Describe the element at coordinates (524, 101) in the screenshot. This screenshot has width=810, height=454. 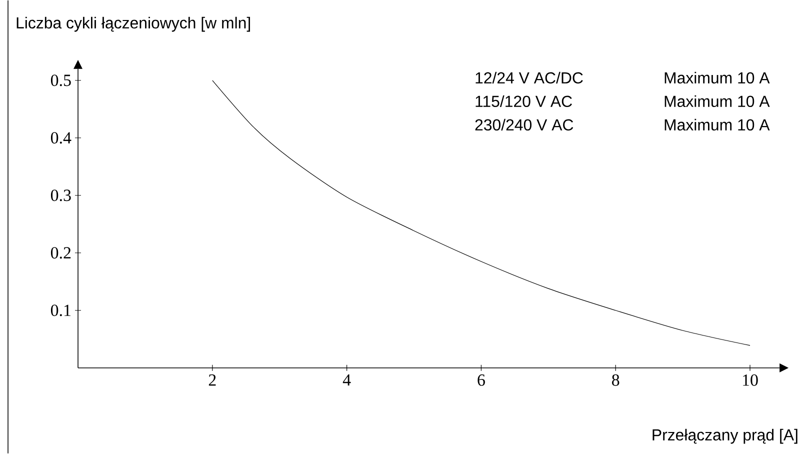
I see `annotation: 115/120 V AC` at that location.